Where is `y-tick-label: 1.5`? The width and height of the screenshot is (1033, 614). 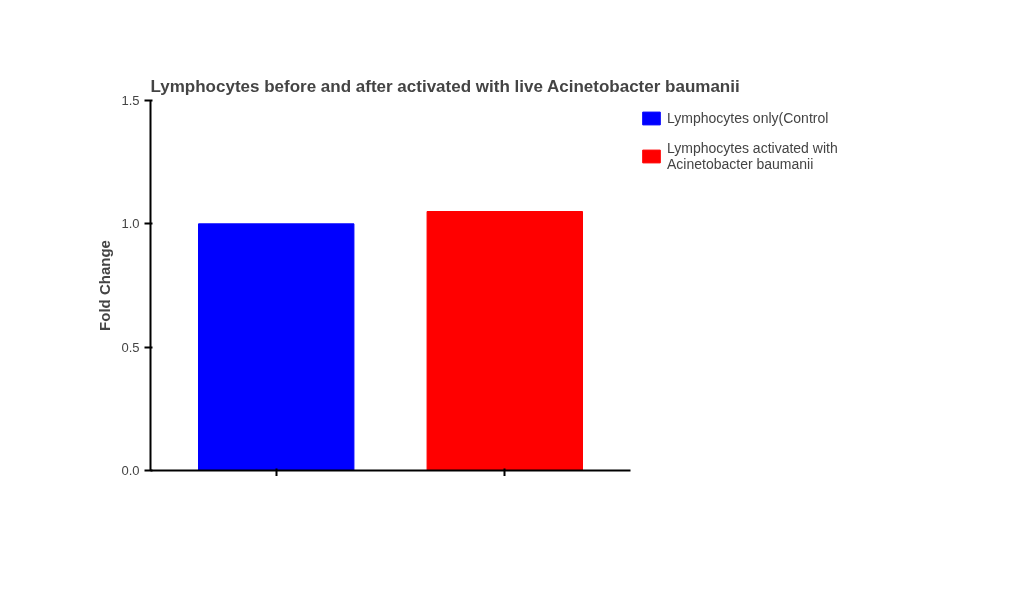
y-tick-label: 1.5 is located at coordinates (130, 100).